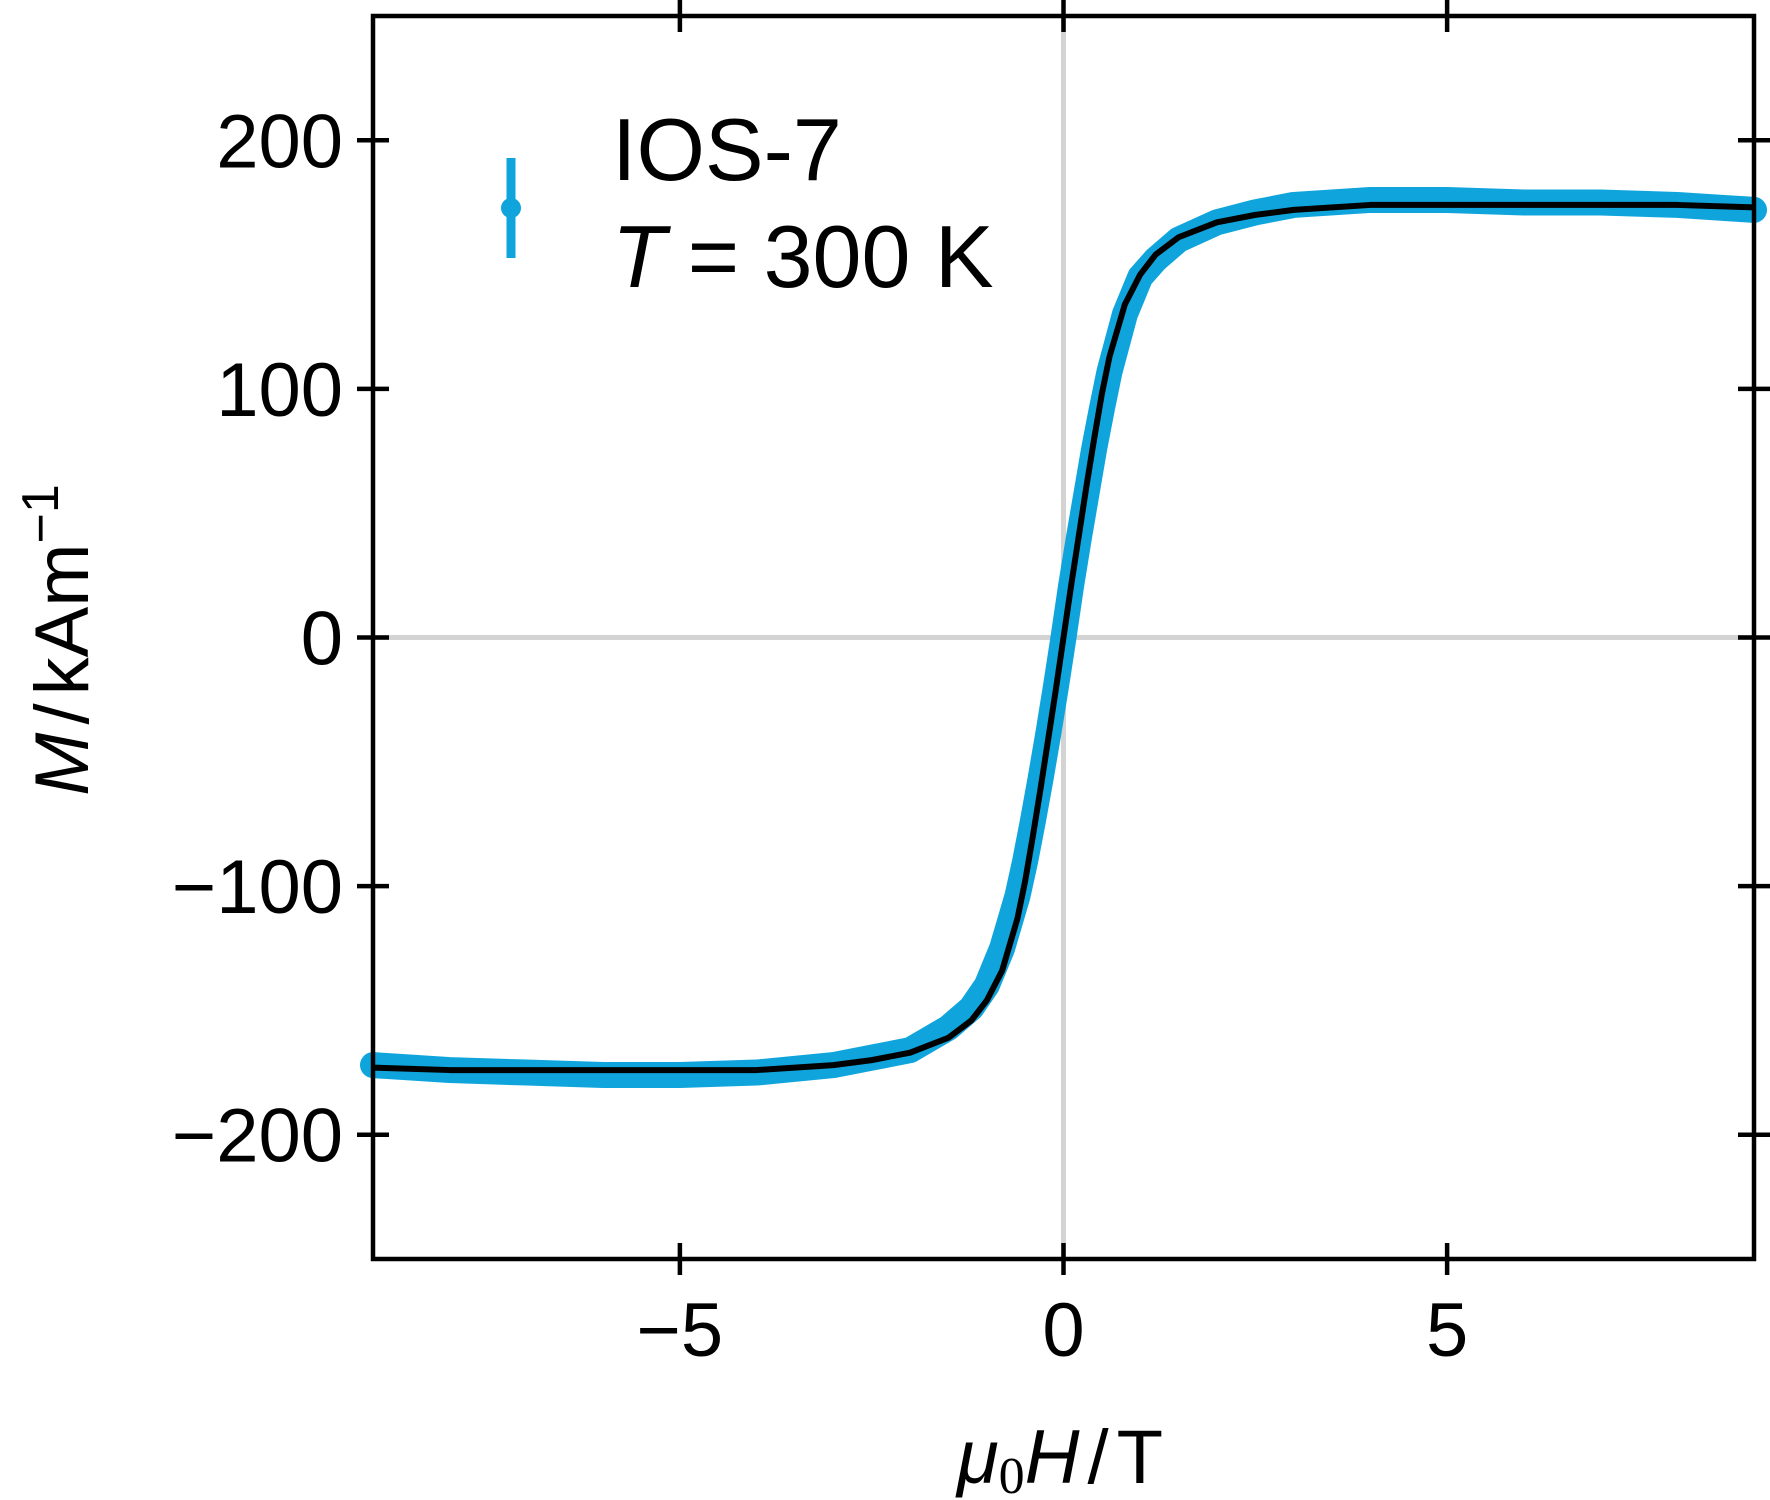 Image resolution: width=1770 pixels, height=1500 pixels. Describe the element at coordinates (1012, 1474) in the screenshot. I see `x-axis-label-subscript: 0` at that location.